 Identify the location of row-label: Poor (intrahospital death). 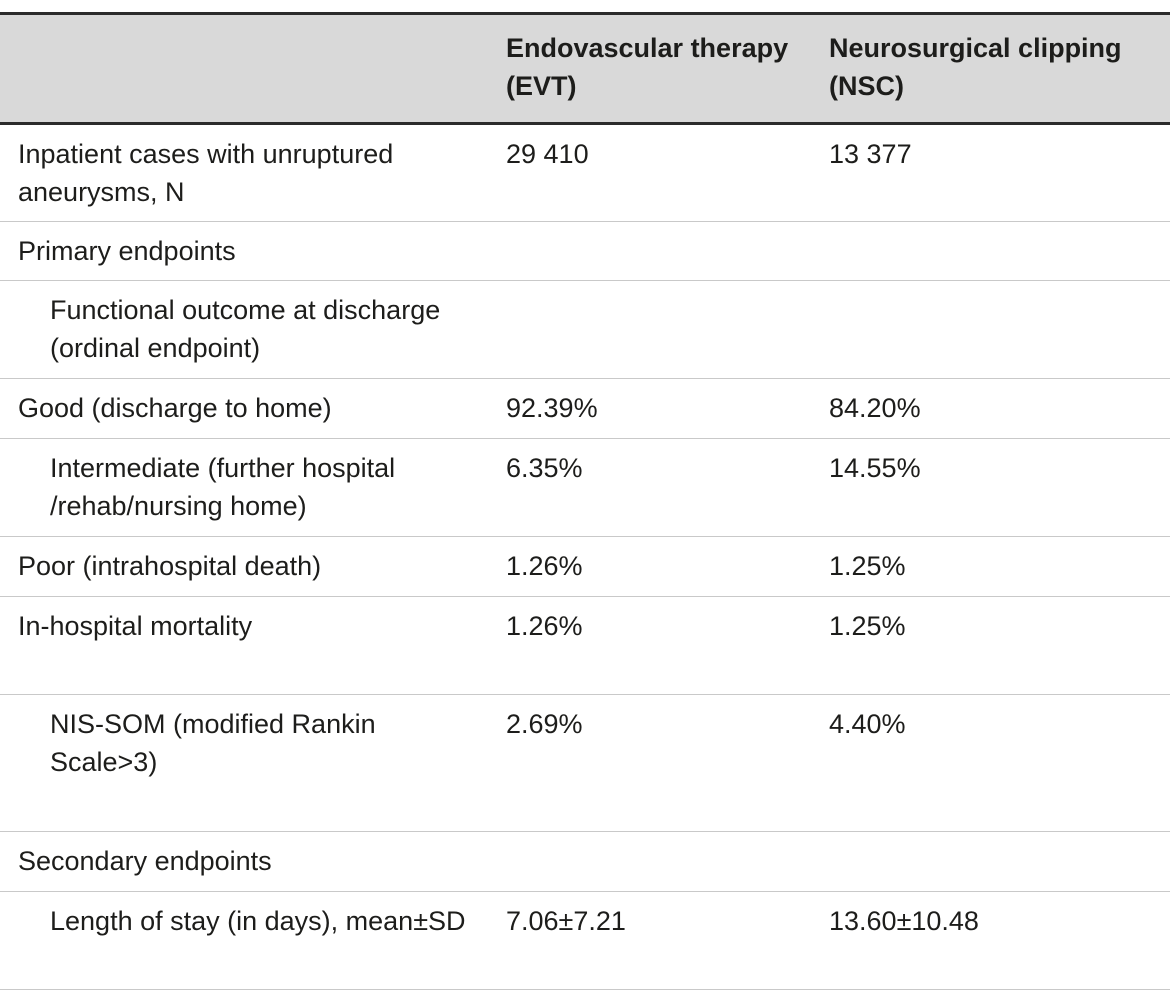
(170, 566).